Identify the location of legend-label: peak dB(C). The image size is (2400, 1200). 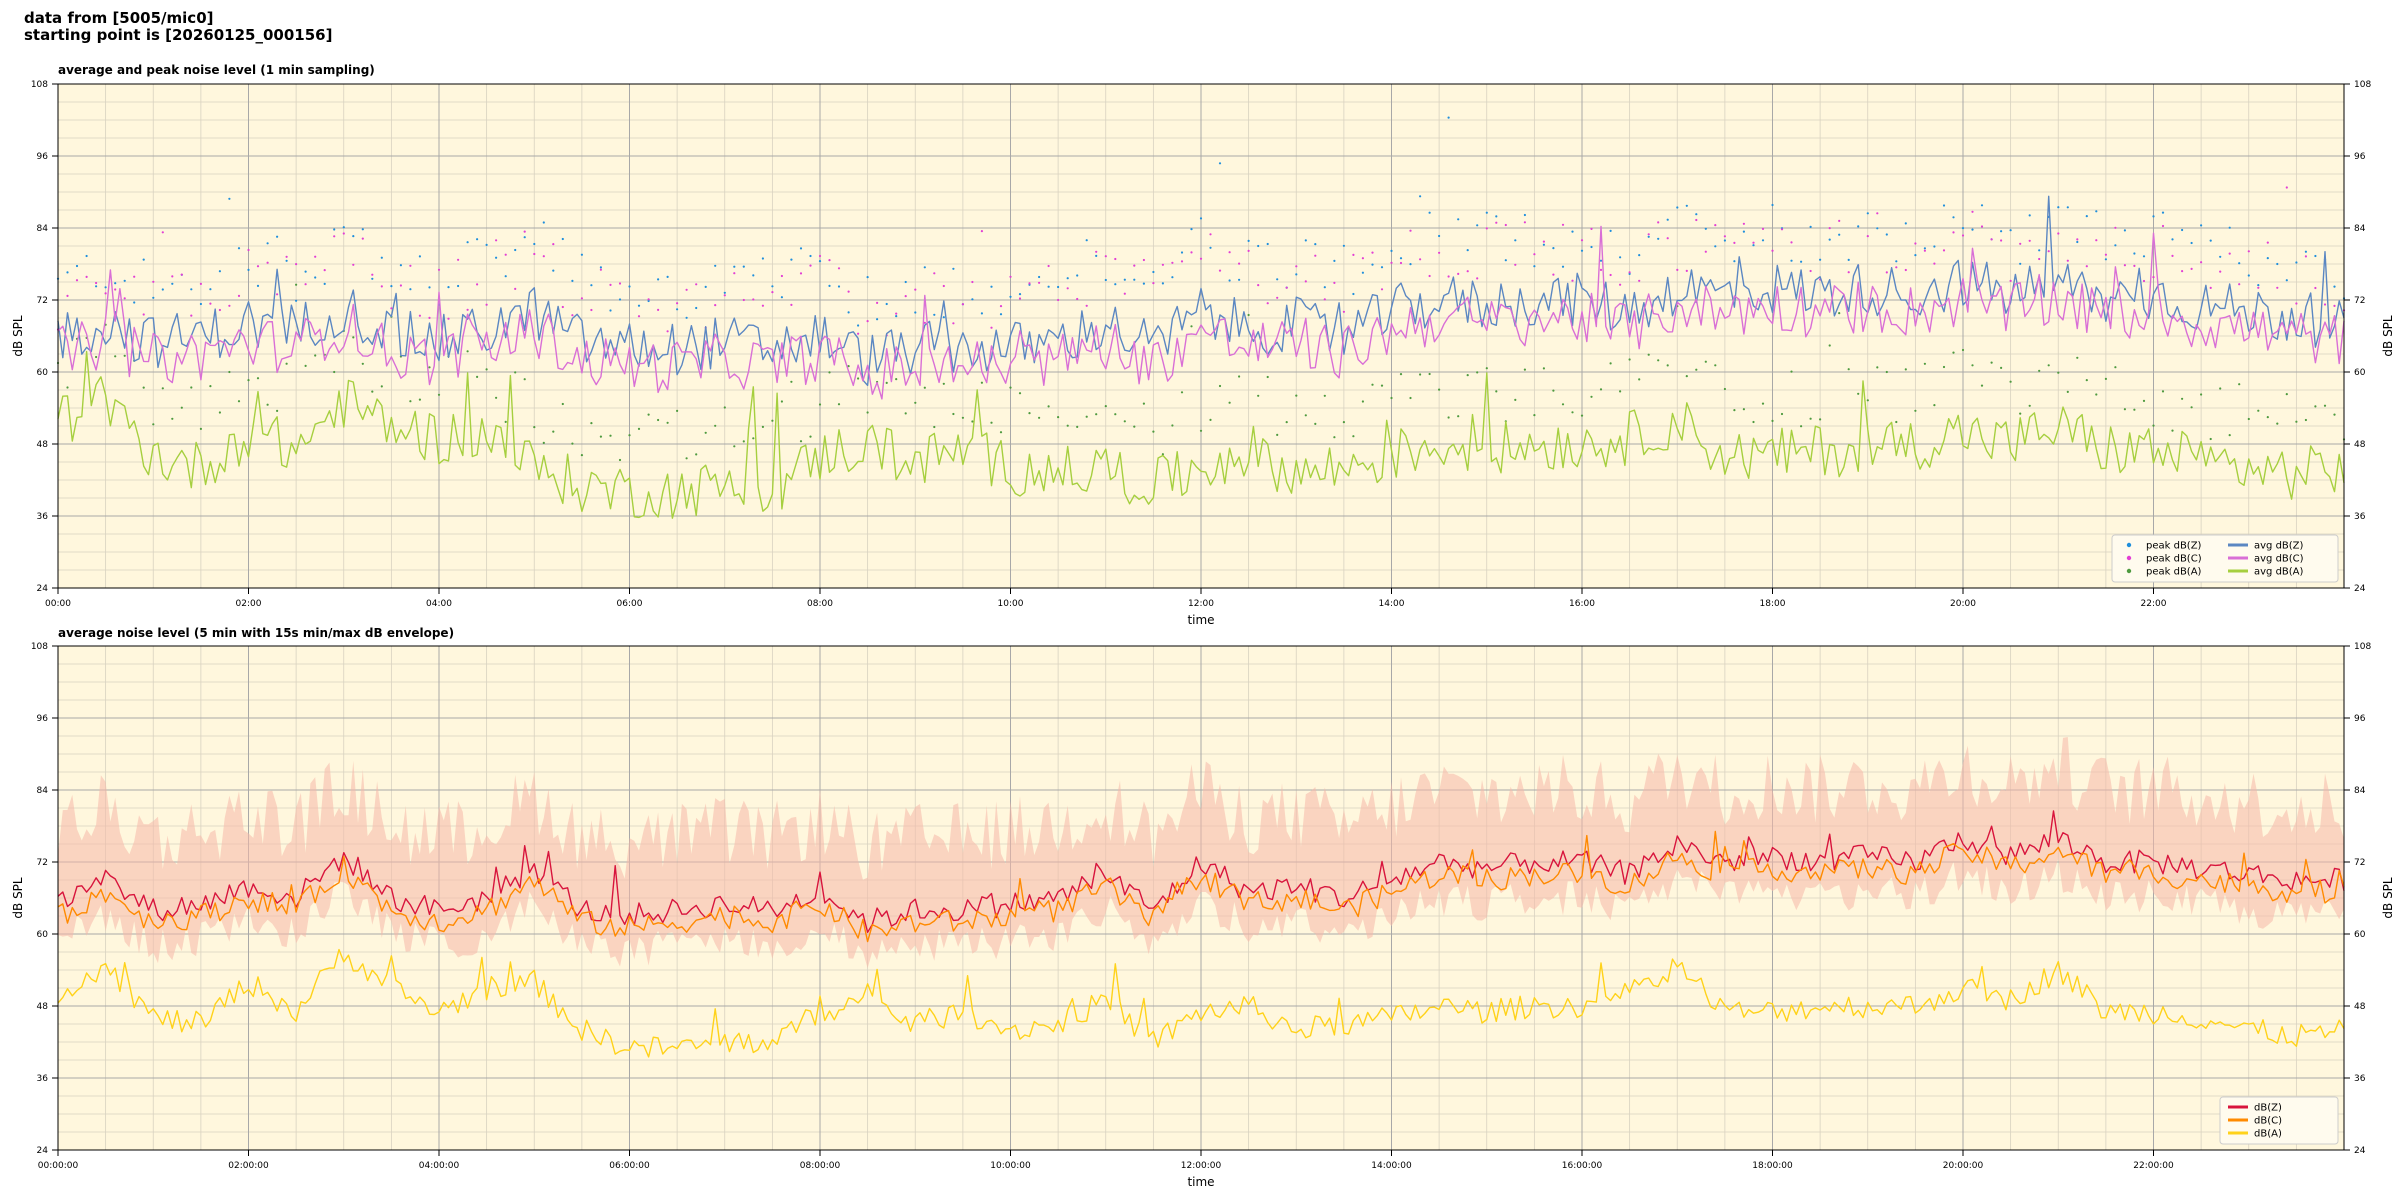
(2174, 559).